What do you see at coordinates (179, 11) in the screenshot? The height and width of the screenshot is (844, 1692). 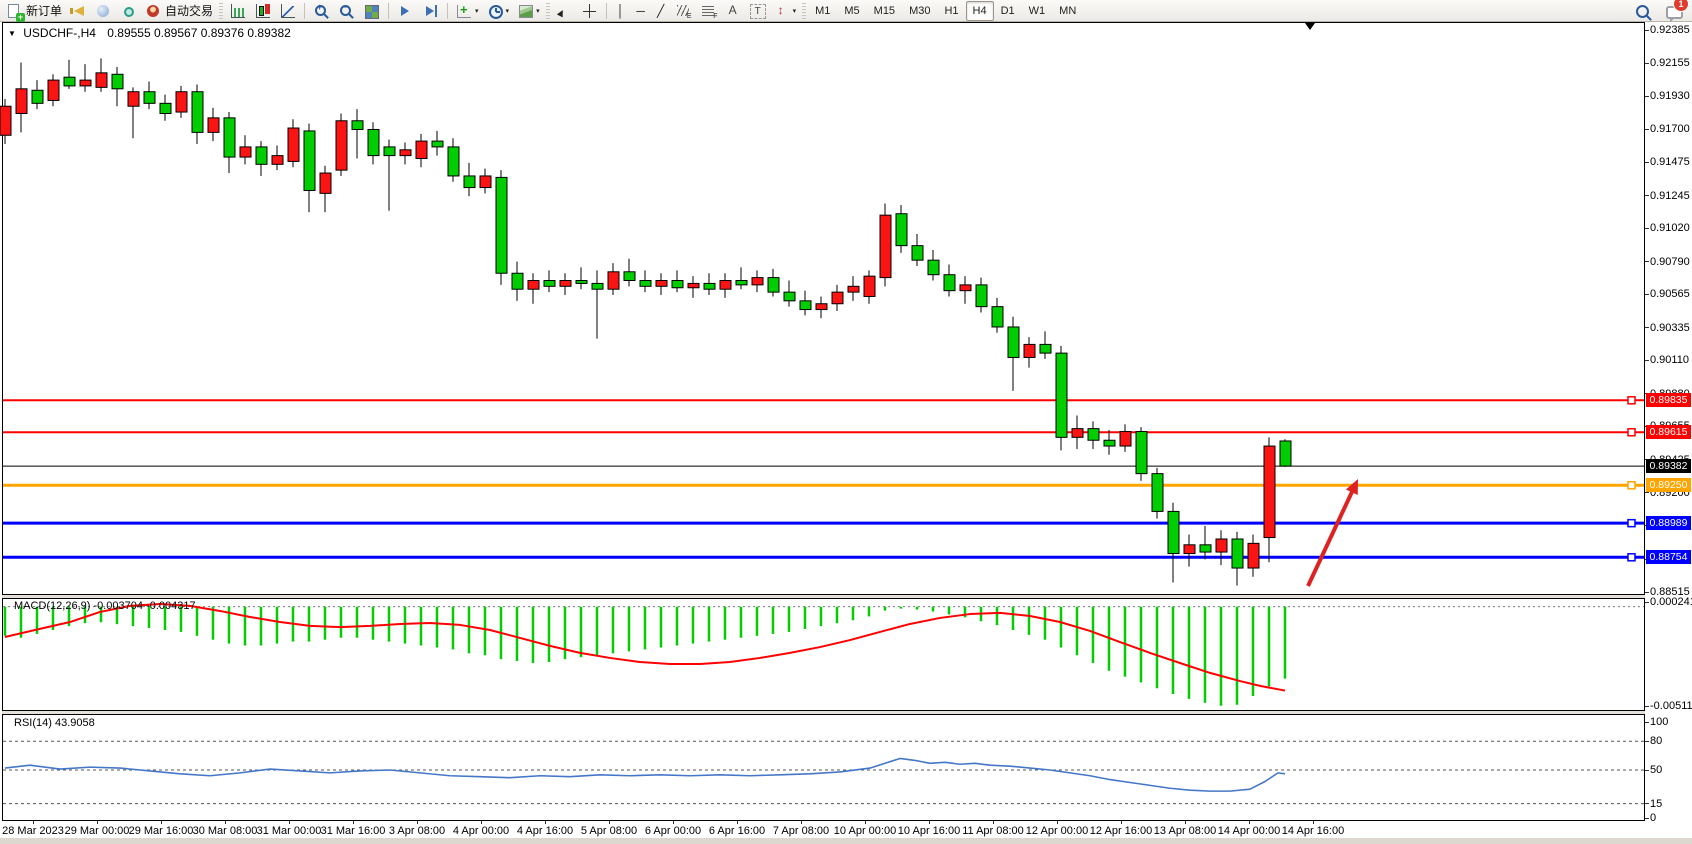 I see `autotrade-button: 自动交易` at bounding box center [179, 11].